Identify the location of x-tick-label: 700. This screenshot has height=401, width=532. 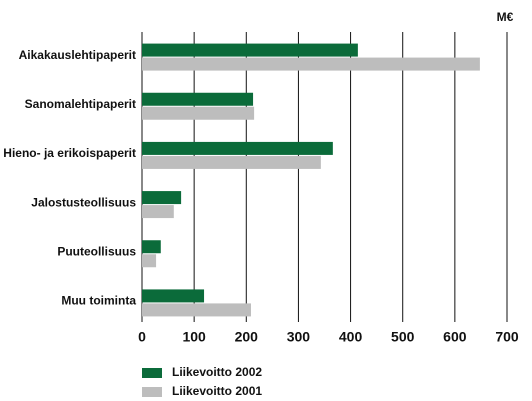
(507, 337).